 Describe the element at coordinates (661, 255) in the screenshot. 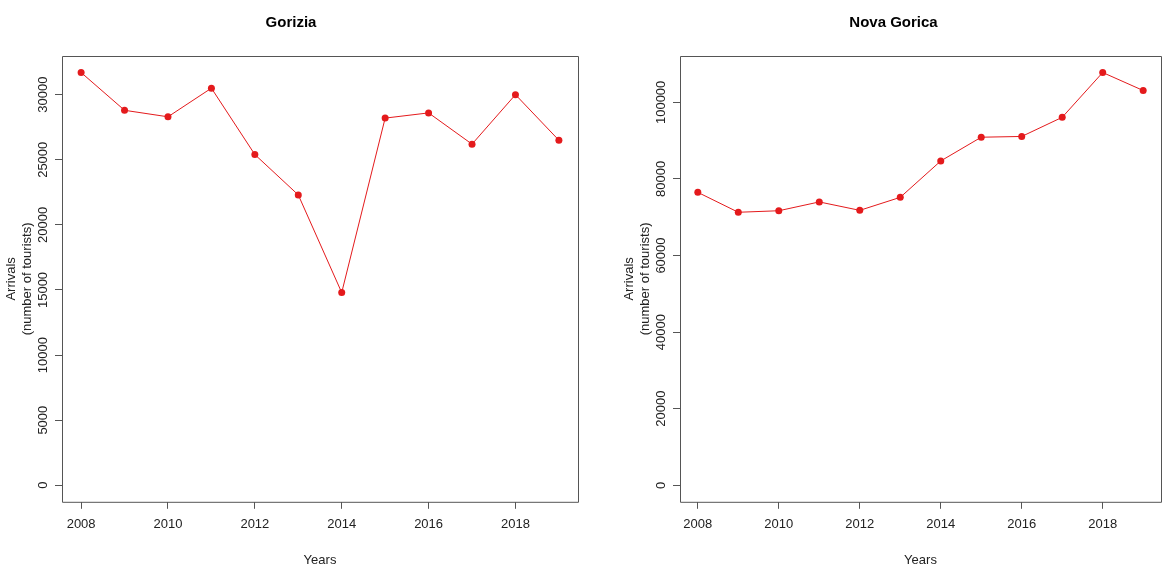

I see `y-tick-label: 60000` at that location.